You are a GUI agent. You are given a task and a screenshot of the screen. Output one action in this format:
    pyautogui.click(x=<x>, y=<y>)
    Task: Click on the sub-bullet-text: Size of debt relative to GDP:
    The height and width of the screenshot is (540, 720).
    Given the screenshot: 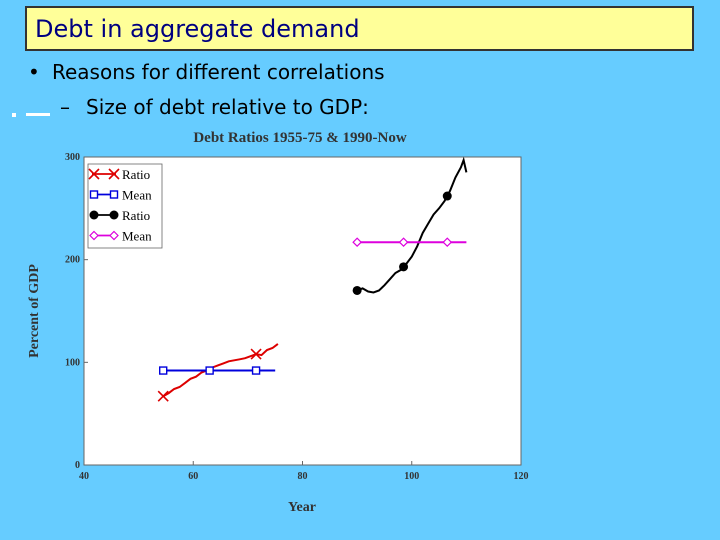 What is the action you would take?
    pyautogui.click(x=227, y=107)
    